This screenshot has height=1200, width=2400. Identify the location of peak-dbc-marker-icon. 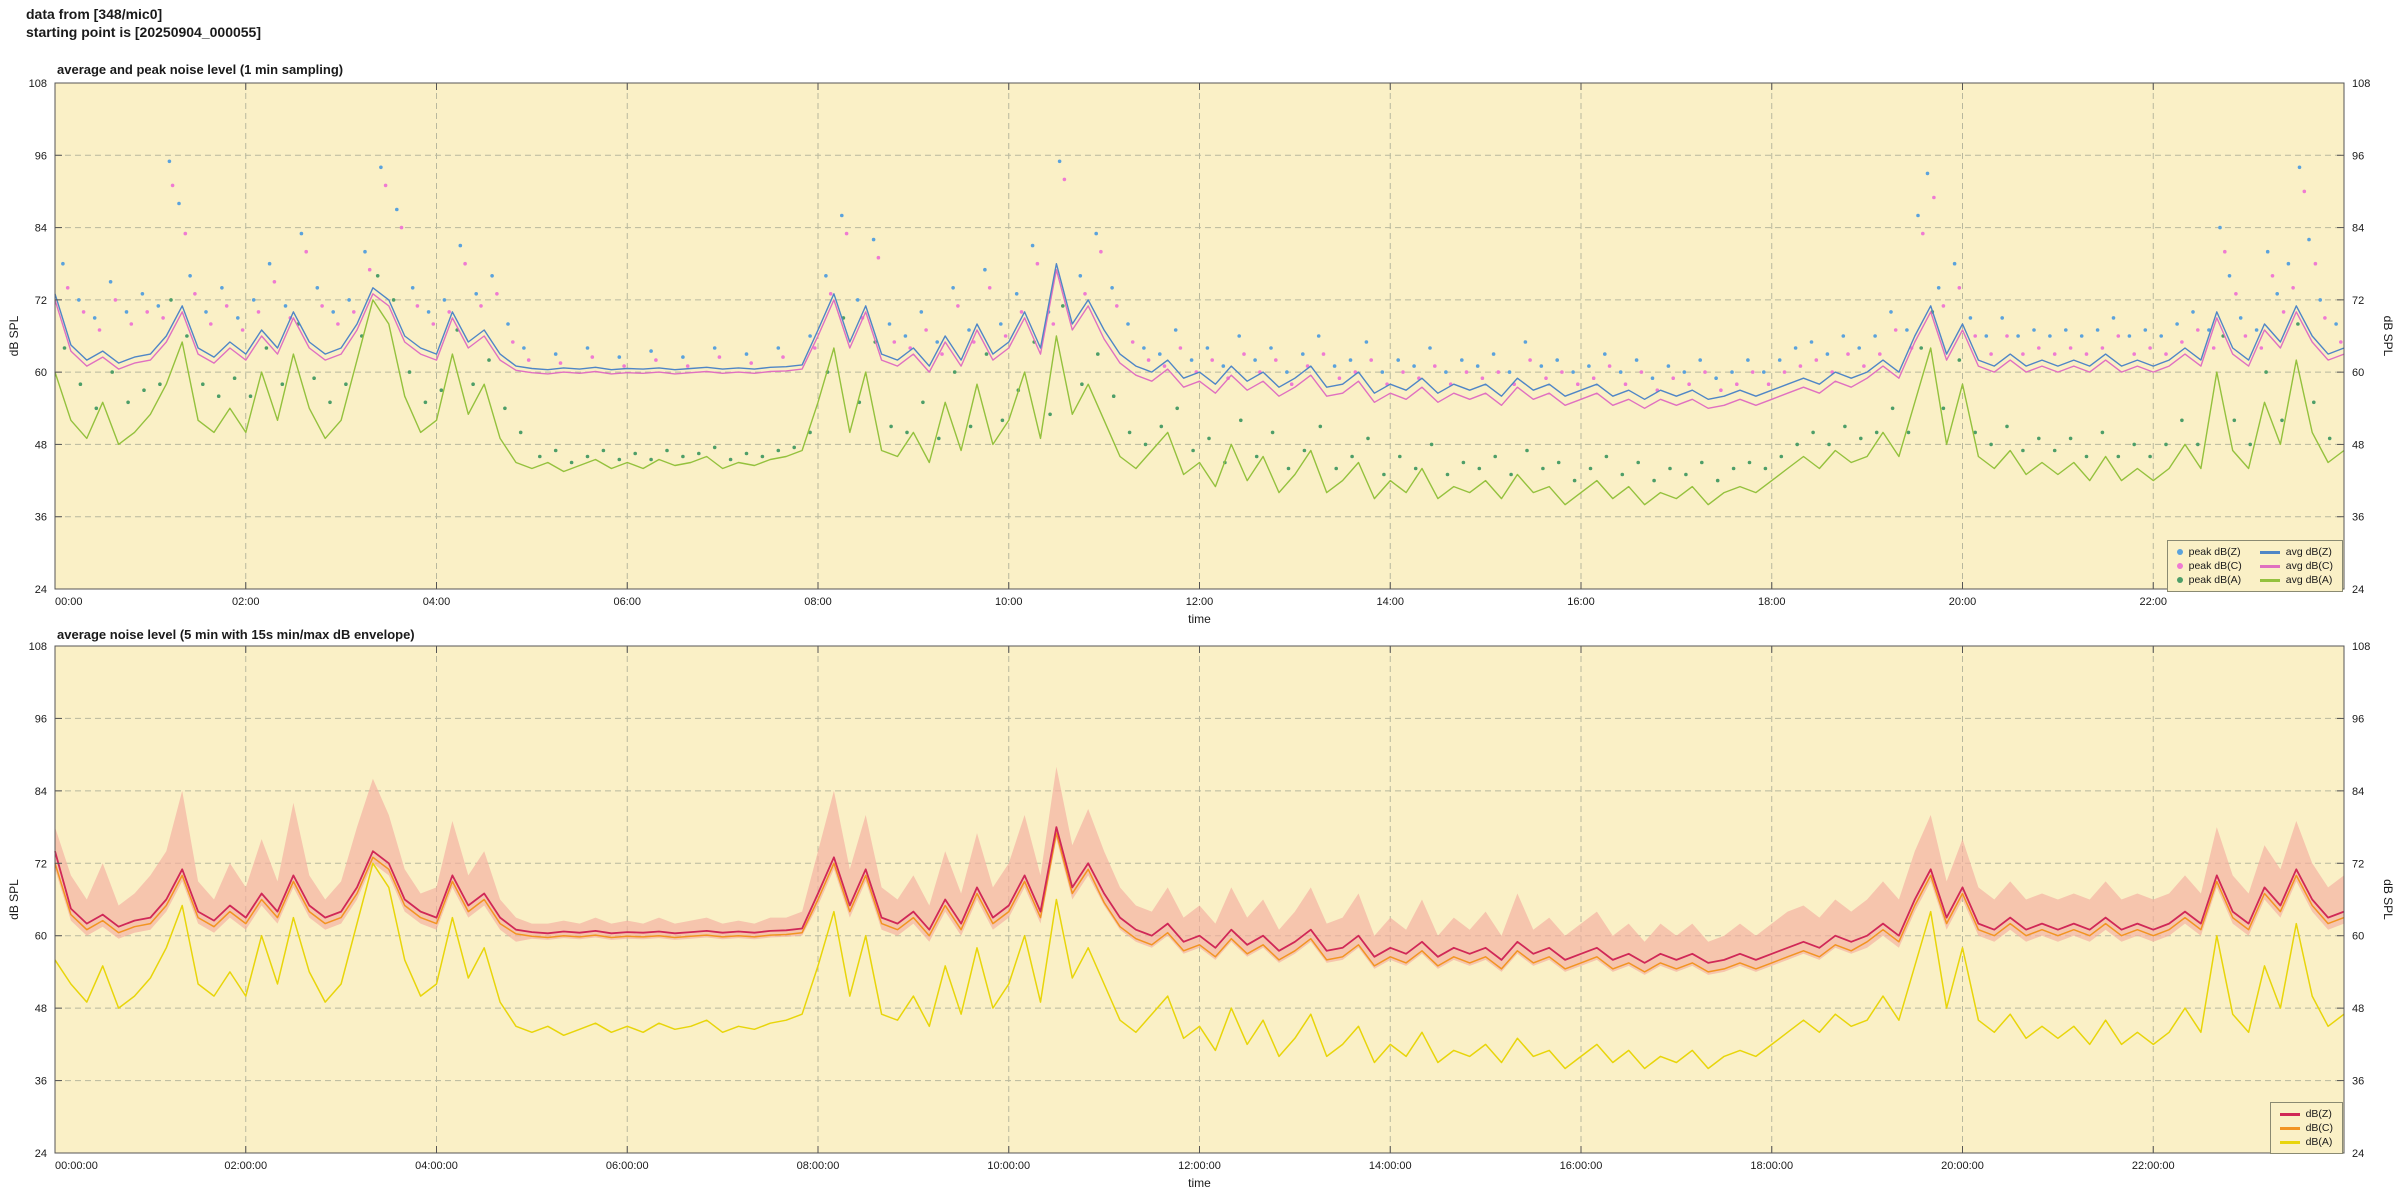
(2179, 566).